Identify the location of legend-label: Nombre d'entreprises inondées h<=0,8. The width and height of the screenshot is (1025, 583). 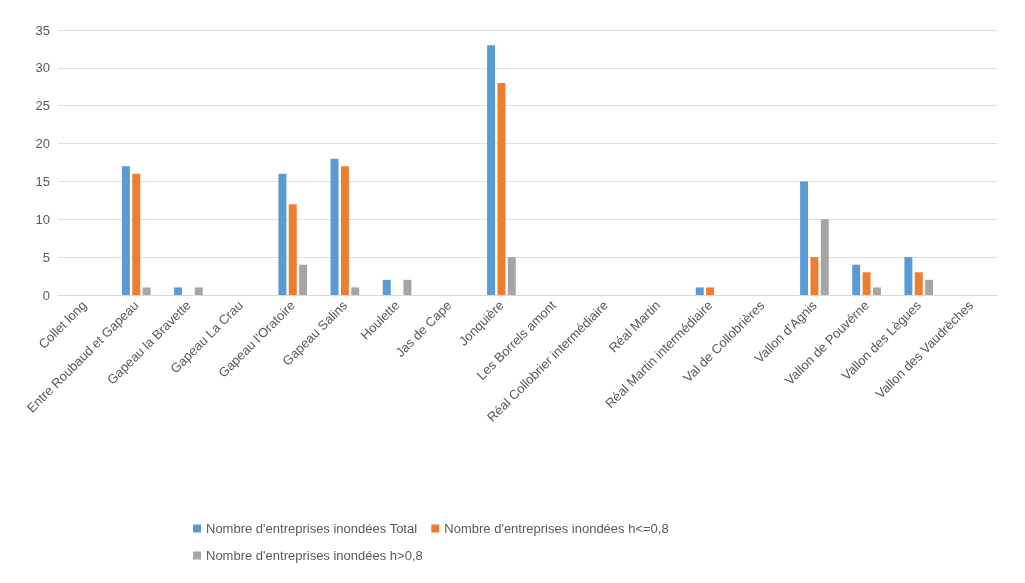
(556, 528).